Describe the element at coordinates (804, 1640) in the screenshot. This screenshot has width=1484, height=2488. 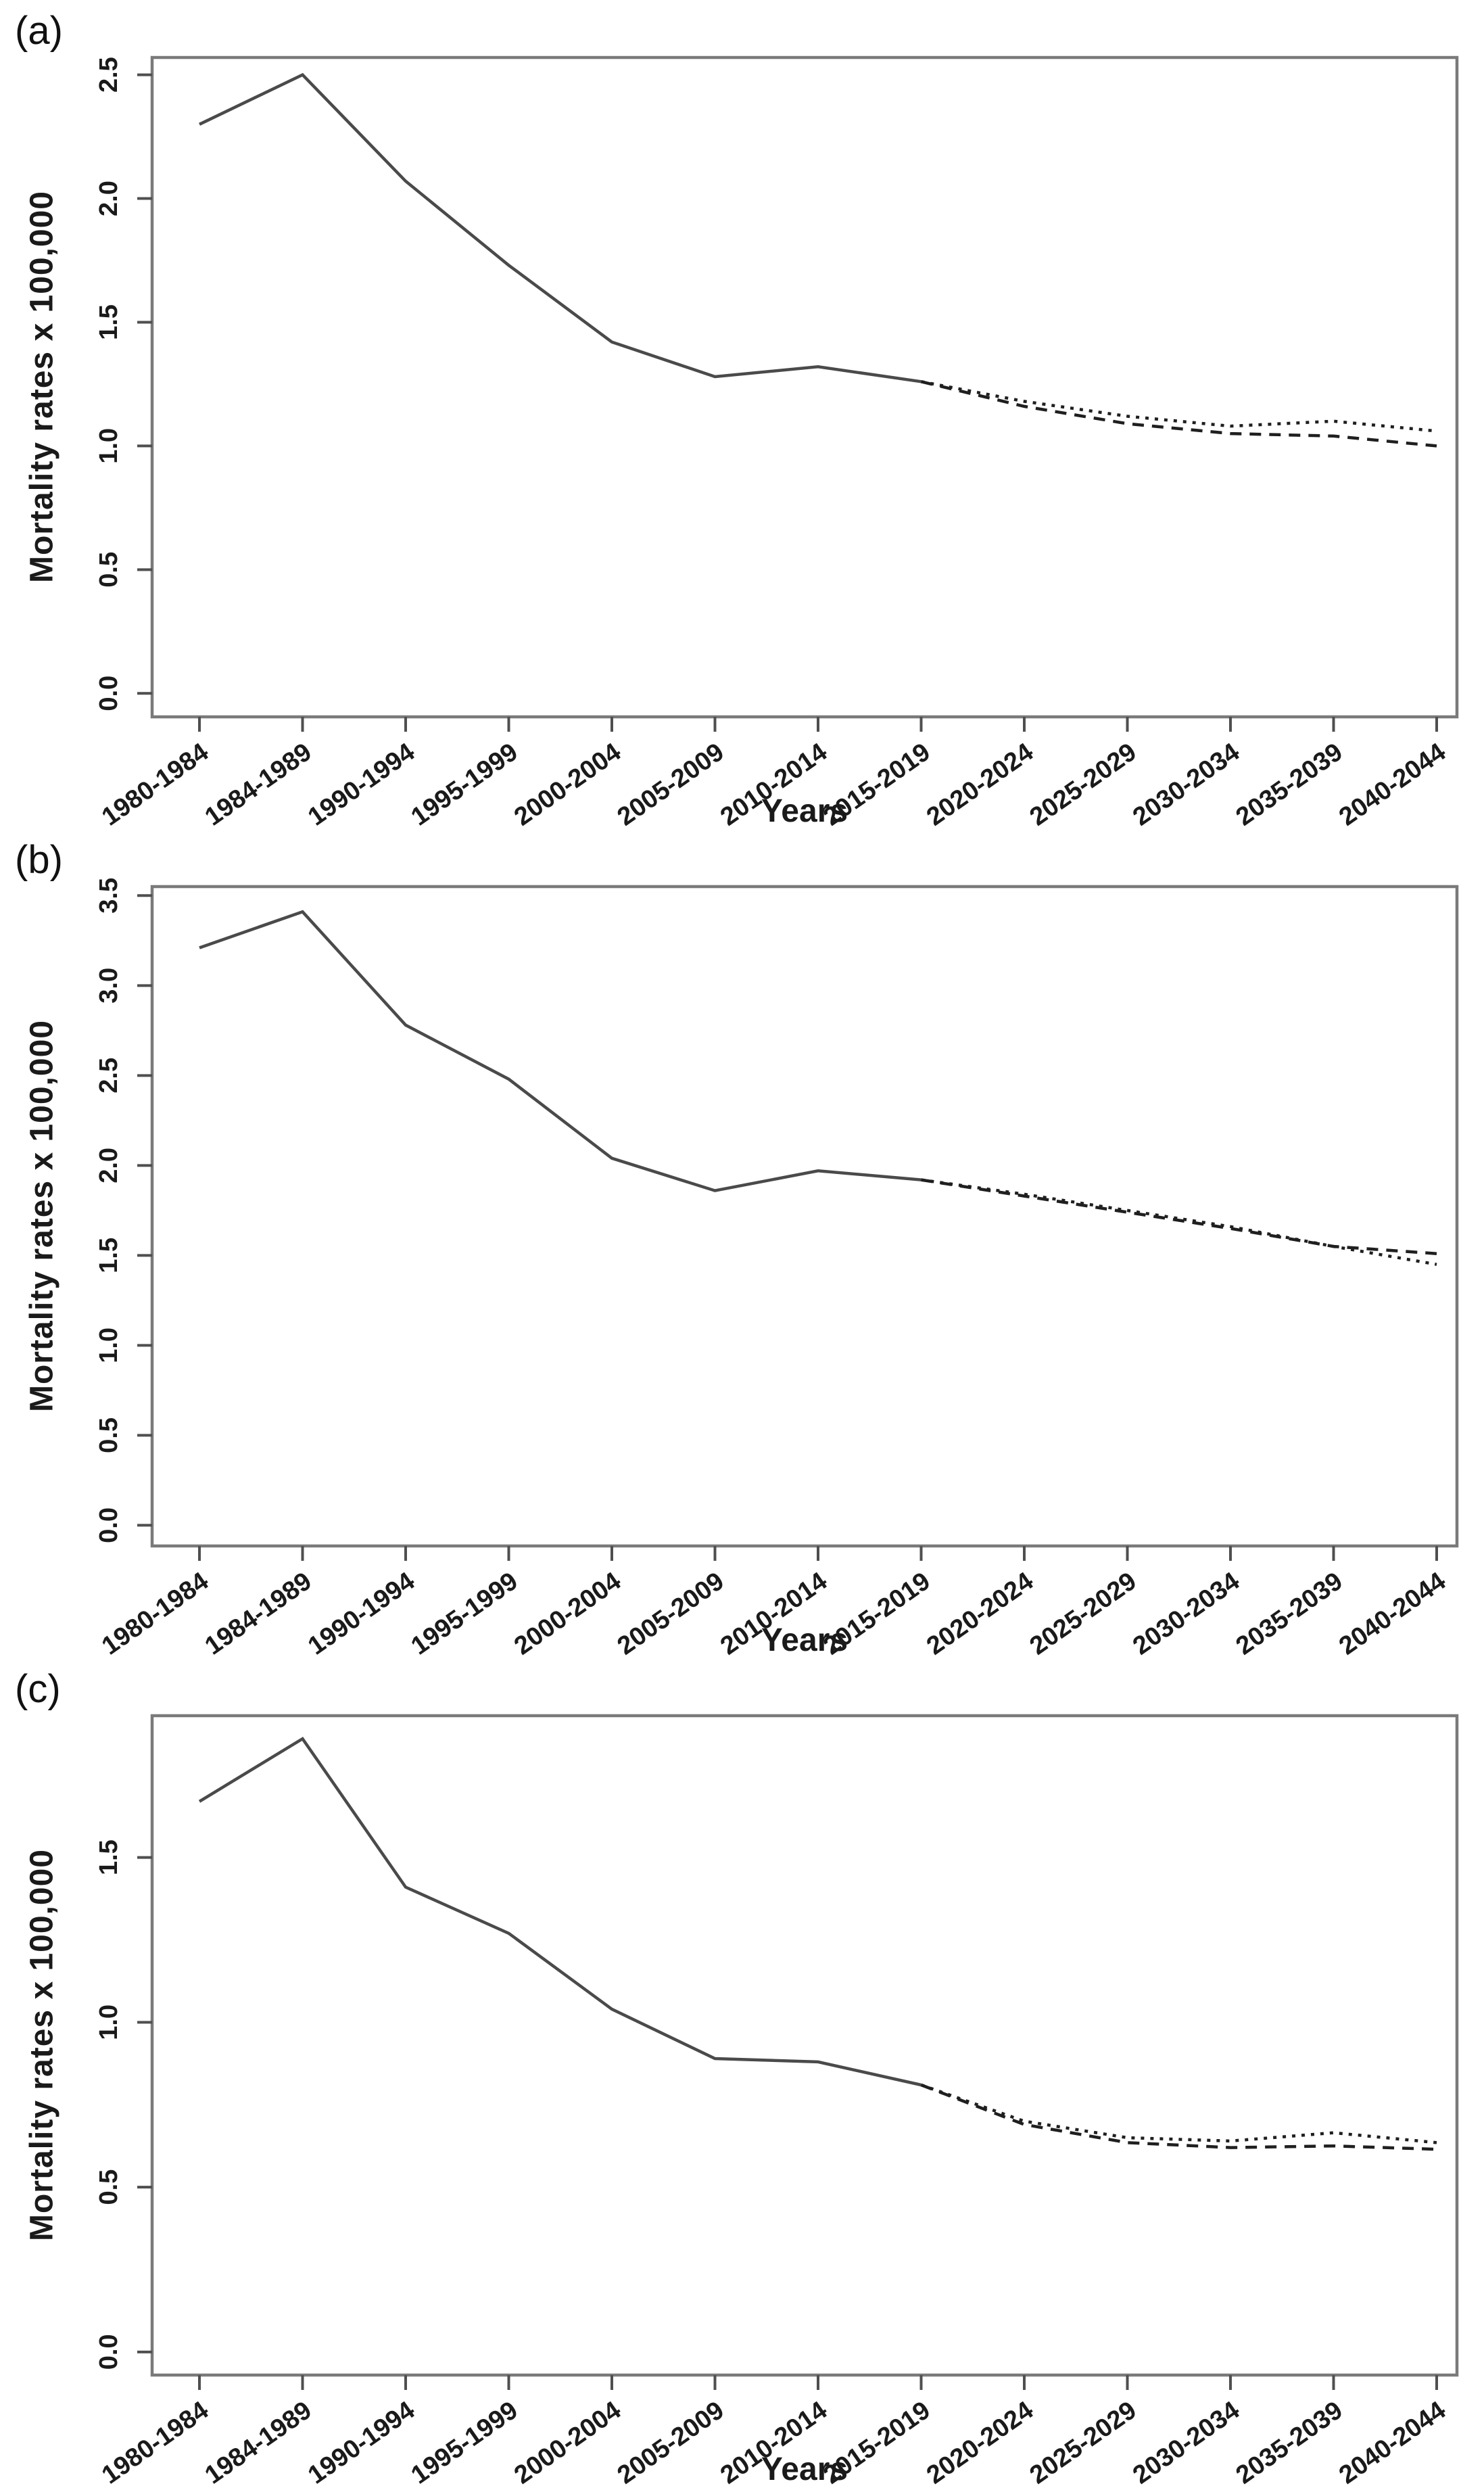
I see `panel-b-x-axis-title: Years` at that location.